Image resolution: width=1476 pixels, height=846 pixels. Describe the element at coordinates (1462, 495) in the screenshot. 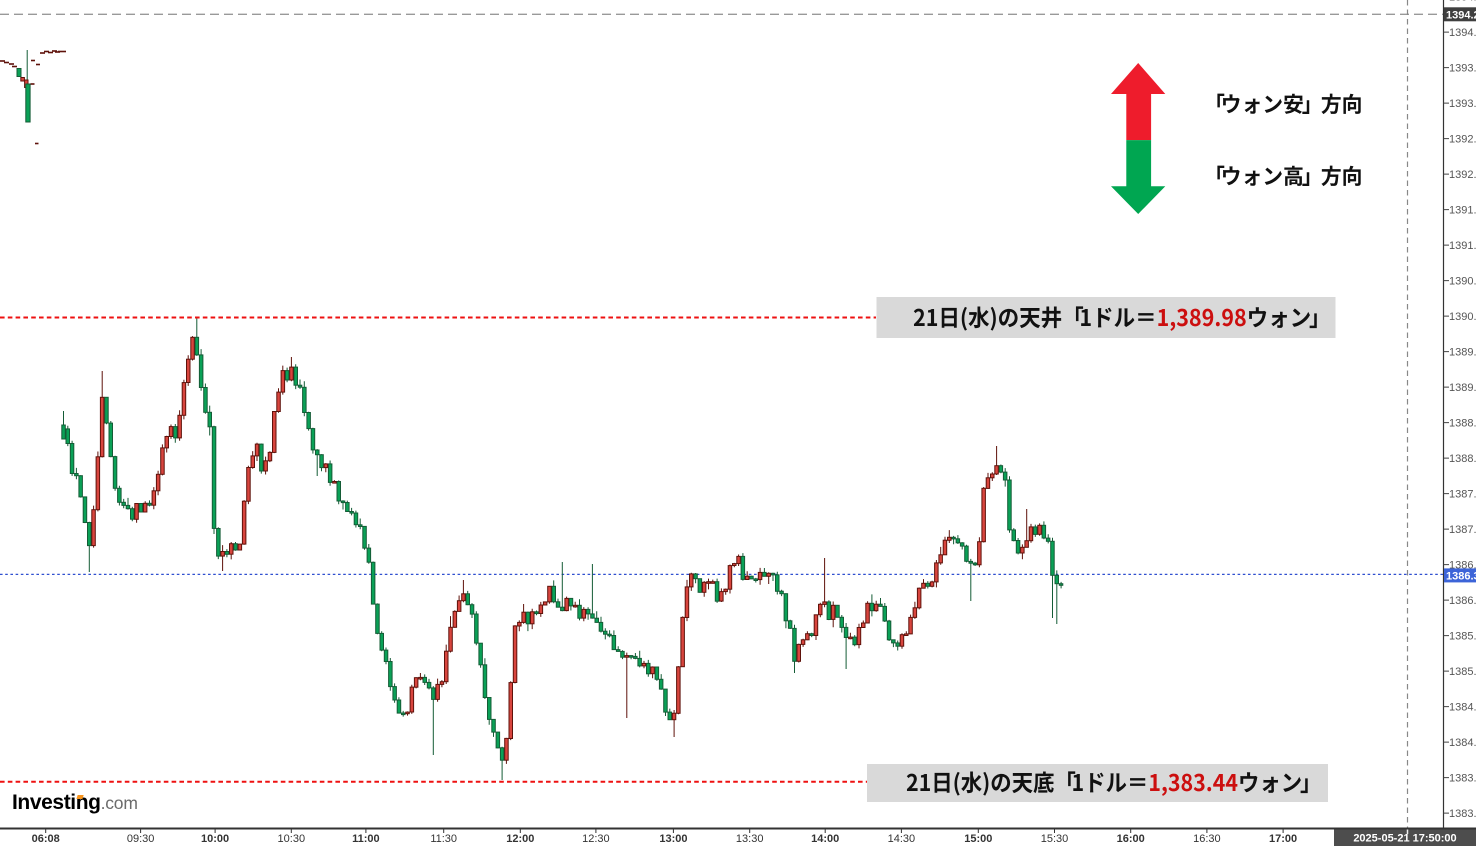

I see `svg-text: 1387.50` at that location.